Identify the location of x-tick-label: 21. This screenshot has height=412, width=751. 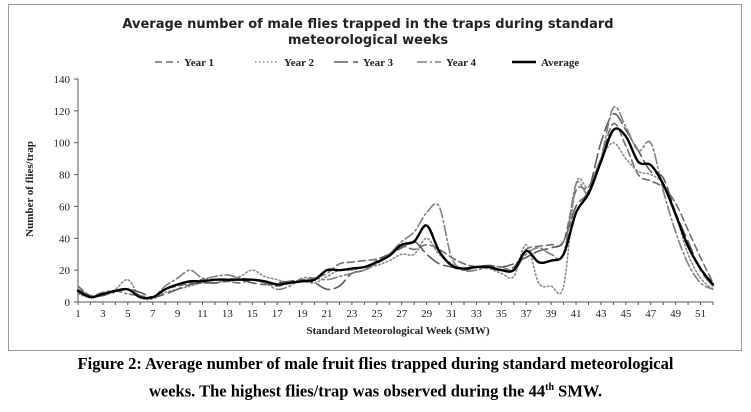
(327, 314).